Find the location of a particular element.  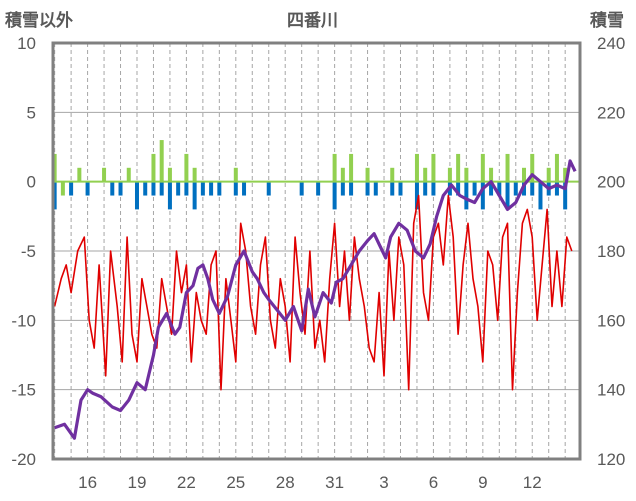

left-tick-label: -5 is located at coordinates (28, 251).